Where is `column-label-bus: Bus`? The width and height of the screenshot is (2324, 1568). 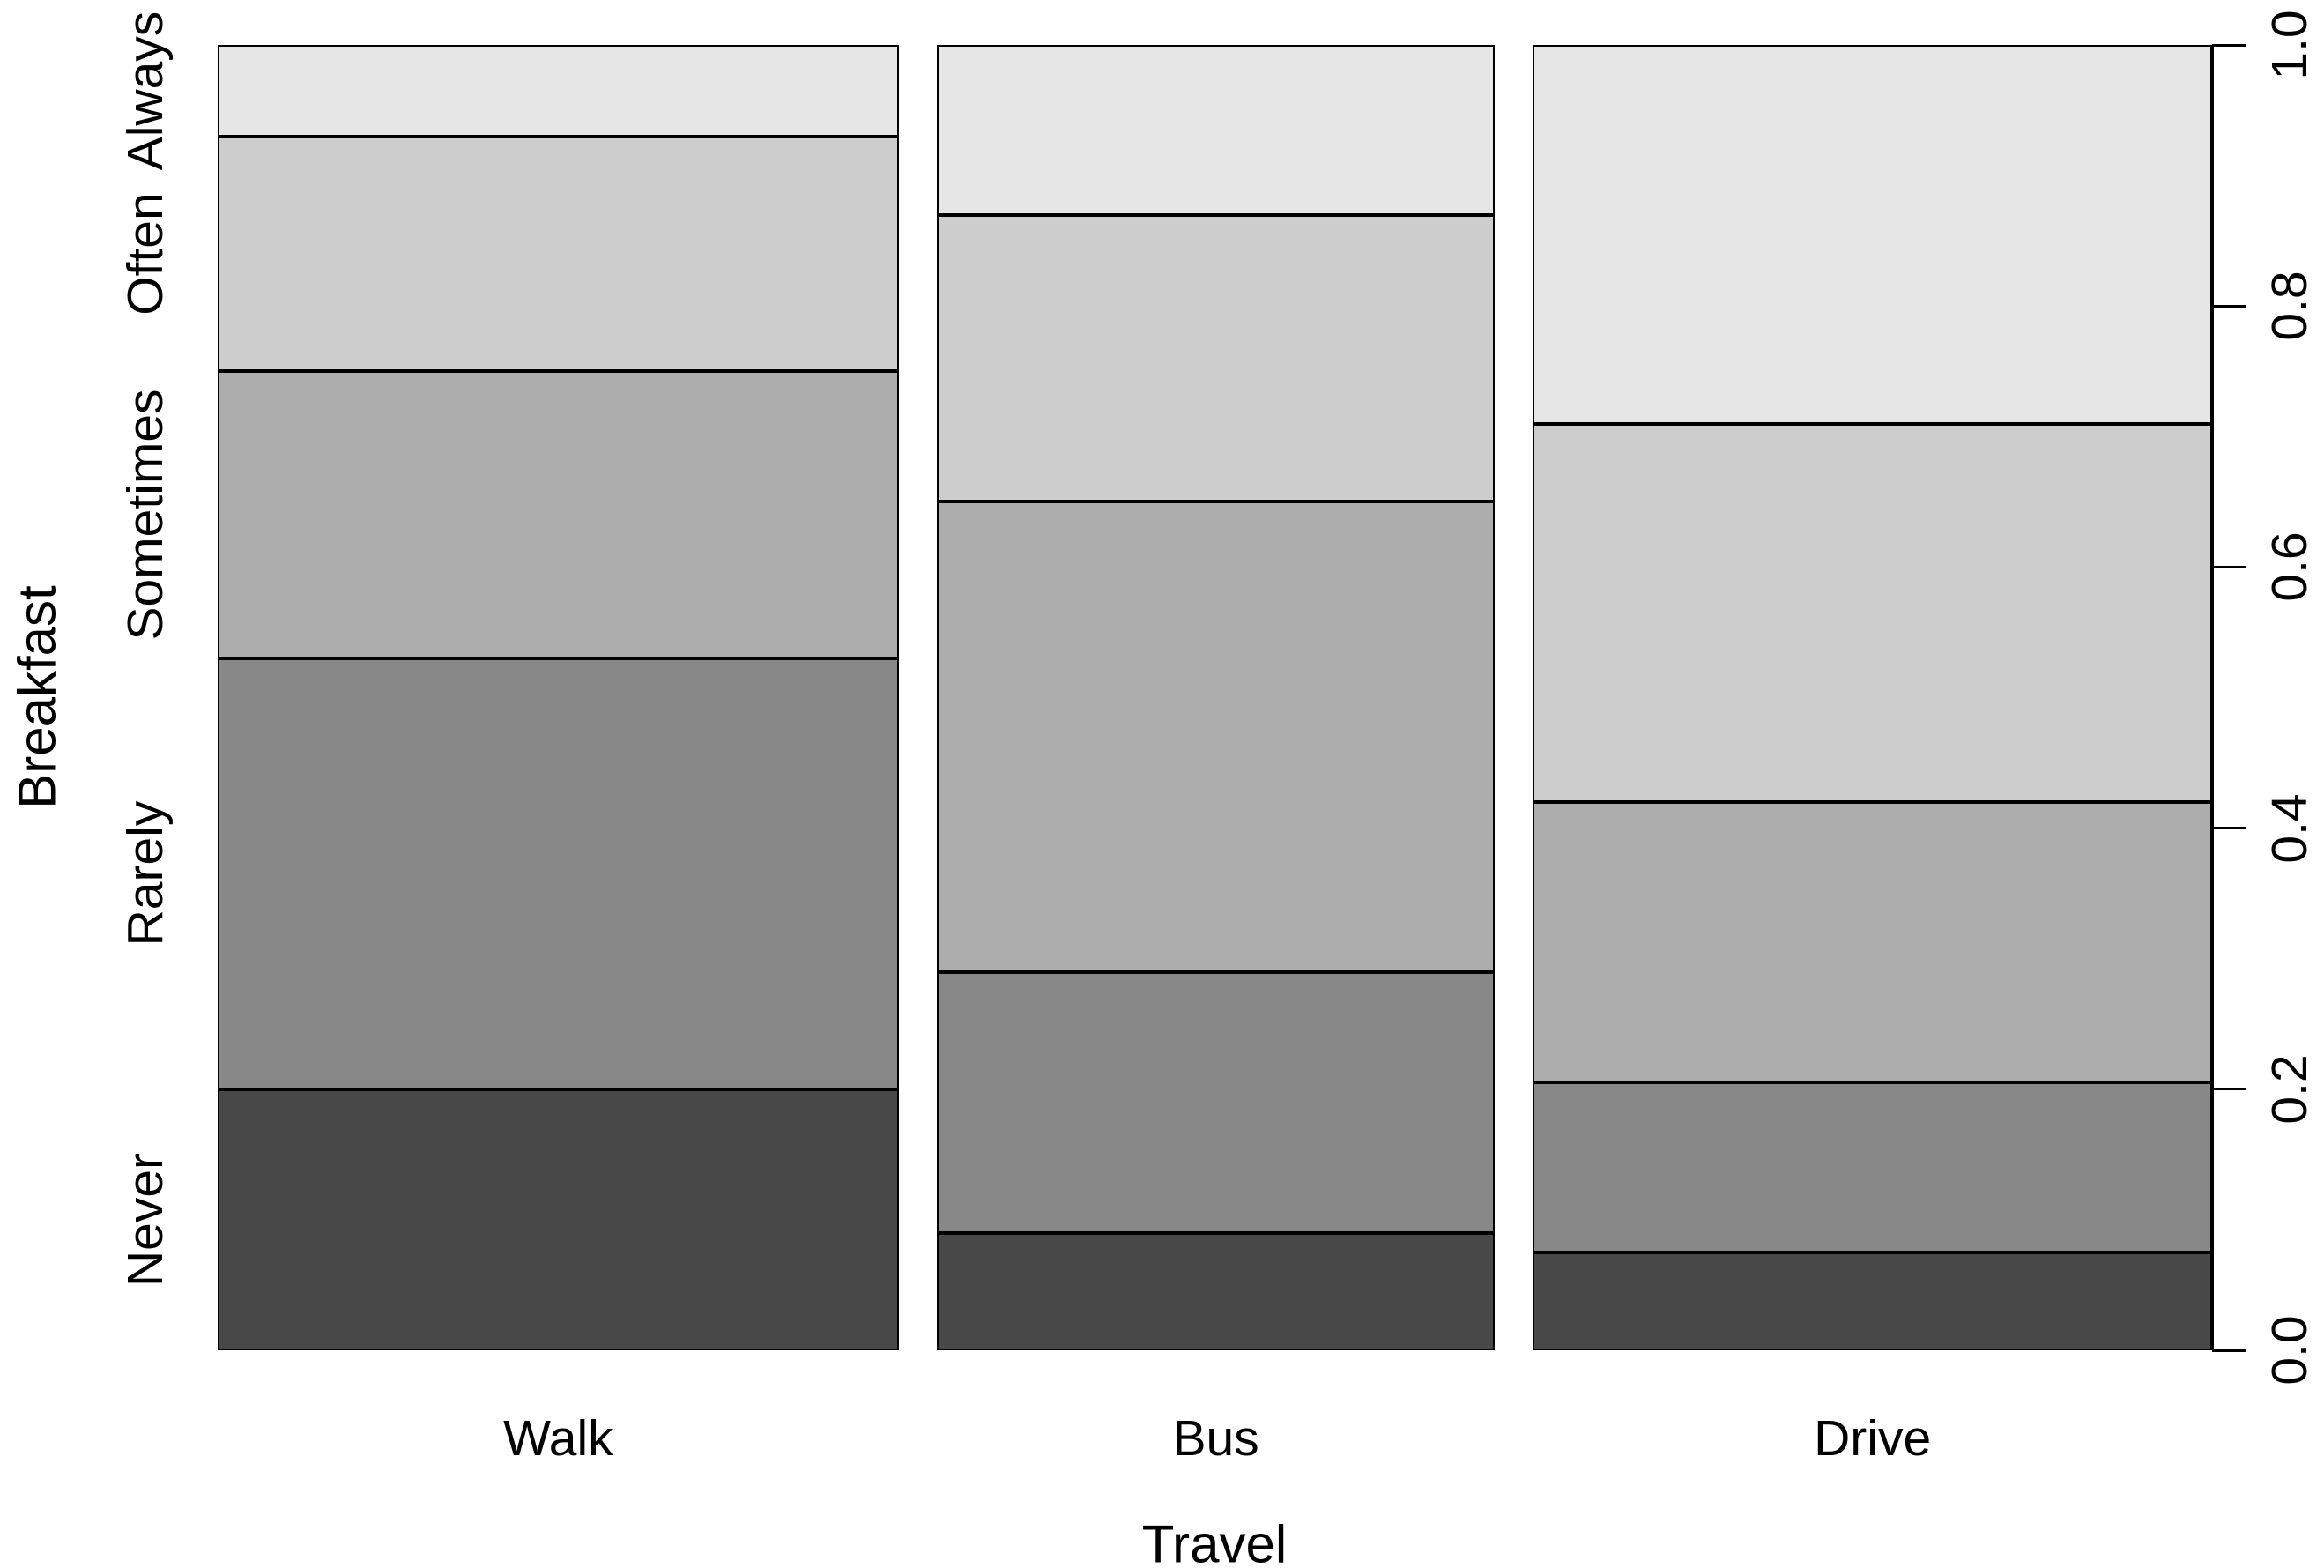
column-label-bus: Bus is located at coordinates (1216, 1438).